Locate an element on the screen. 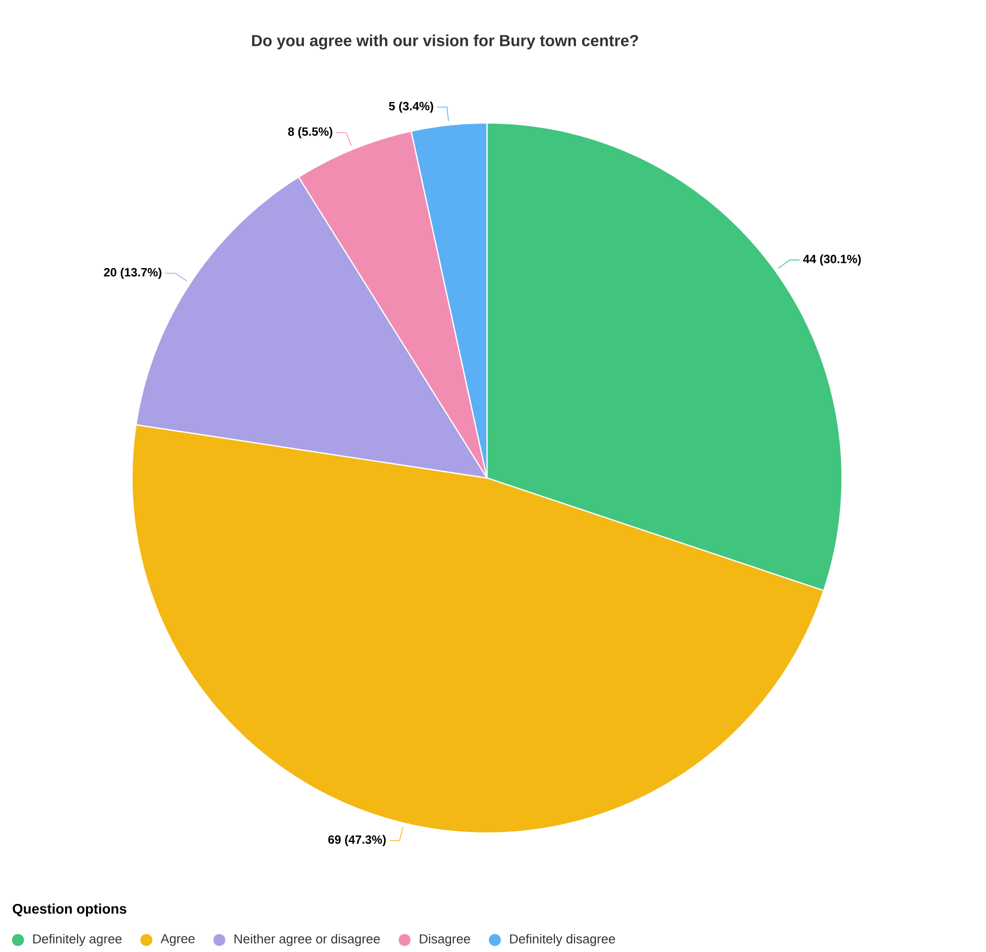  legend-label: Neither agree or disagree is located at coordinates (307, 940).